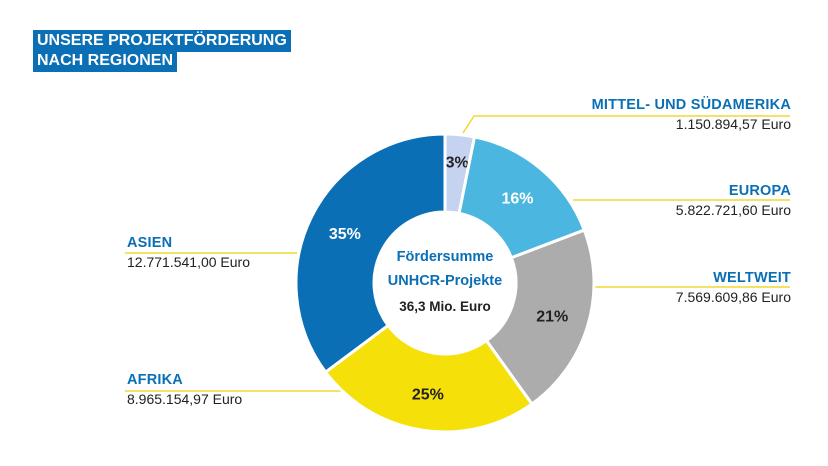 This screenshot has height=466, width=828. What do you see at coordinates (752, 278) in the screenshot?
I see `category: WELTWEIT` at bounding box center [752, 278].